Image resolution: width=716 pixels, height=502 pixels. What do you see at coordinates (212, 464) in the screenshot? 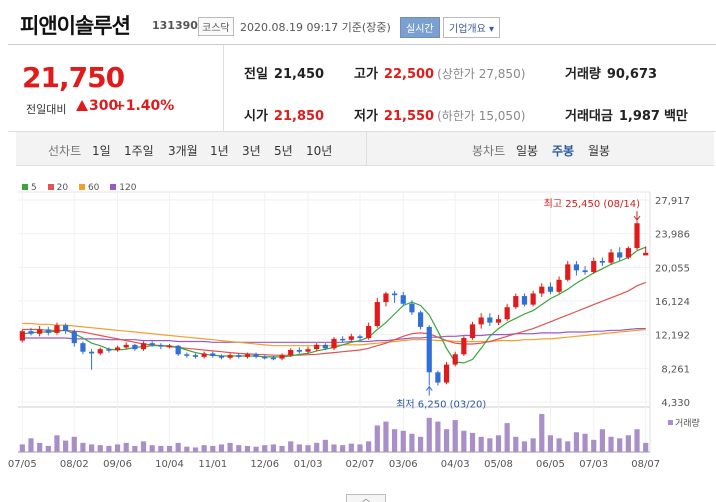
I see `x-tick-label: 11/01` at bounding box center [212, 464].